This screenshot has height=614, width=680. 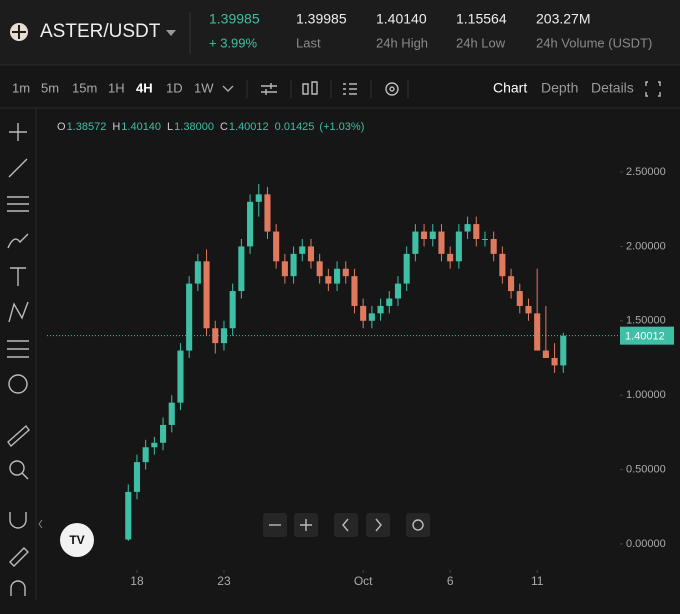 I want to click on x-tick-label: 6, so click(x=450, y=581).